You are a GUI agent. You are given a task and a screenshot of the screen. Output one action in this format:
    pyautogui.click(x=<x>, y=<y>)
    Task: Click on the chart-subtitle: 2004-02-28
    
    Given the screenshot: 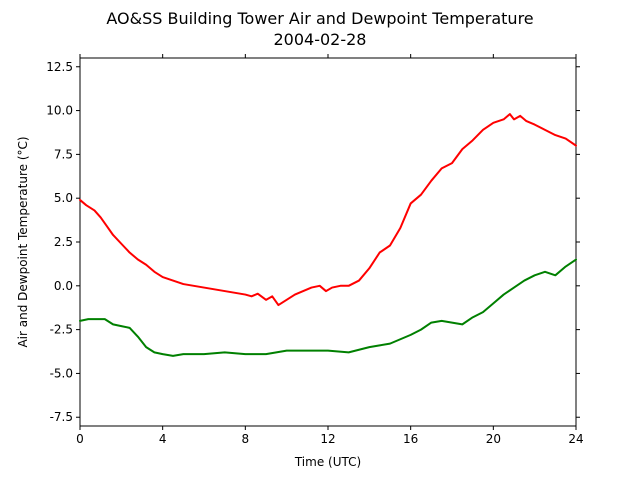 What is the action you would take?
    pyautogui.click(x=320, y=39)
    